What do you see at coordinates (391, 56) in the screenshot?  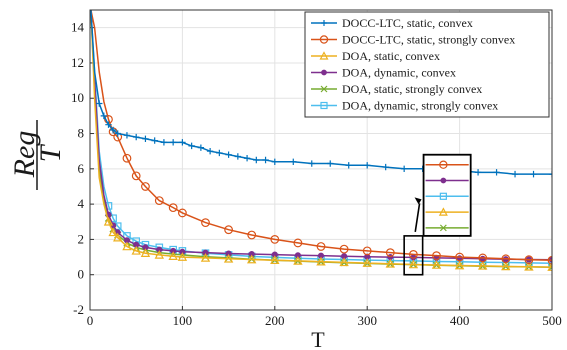 I see `legend-label: DOA, static, convex` at bounding box center [391, 56].